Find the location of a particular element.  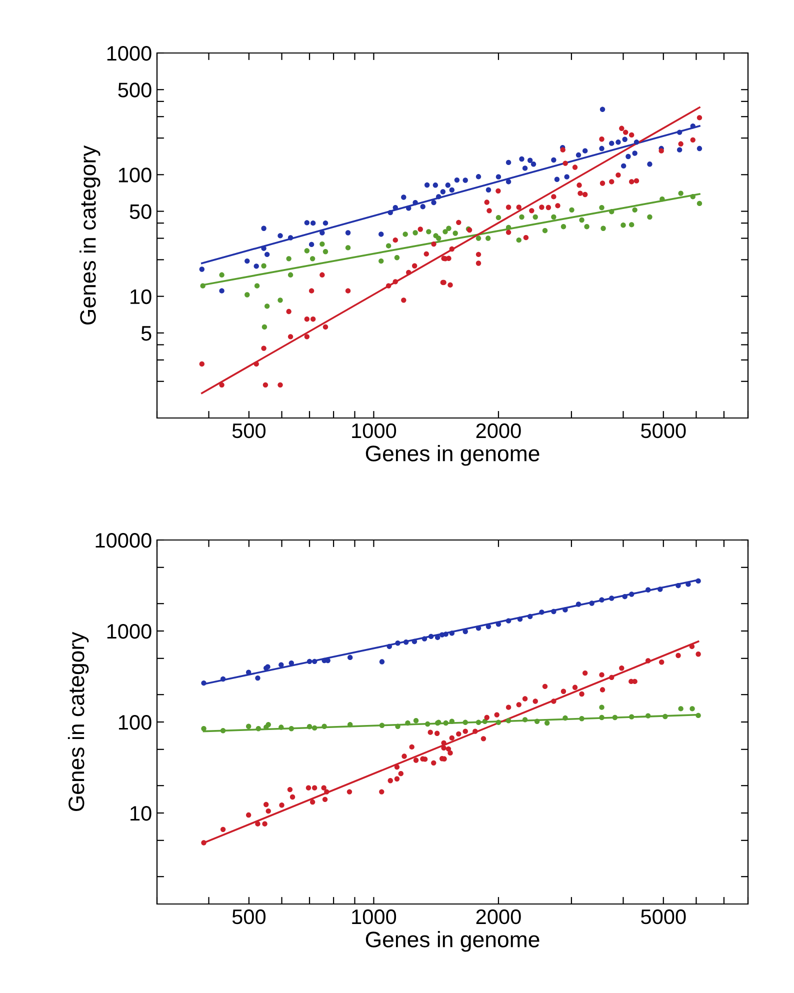

y-tick-label: 500 is located at coordinates (135, 90).